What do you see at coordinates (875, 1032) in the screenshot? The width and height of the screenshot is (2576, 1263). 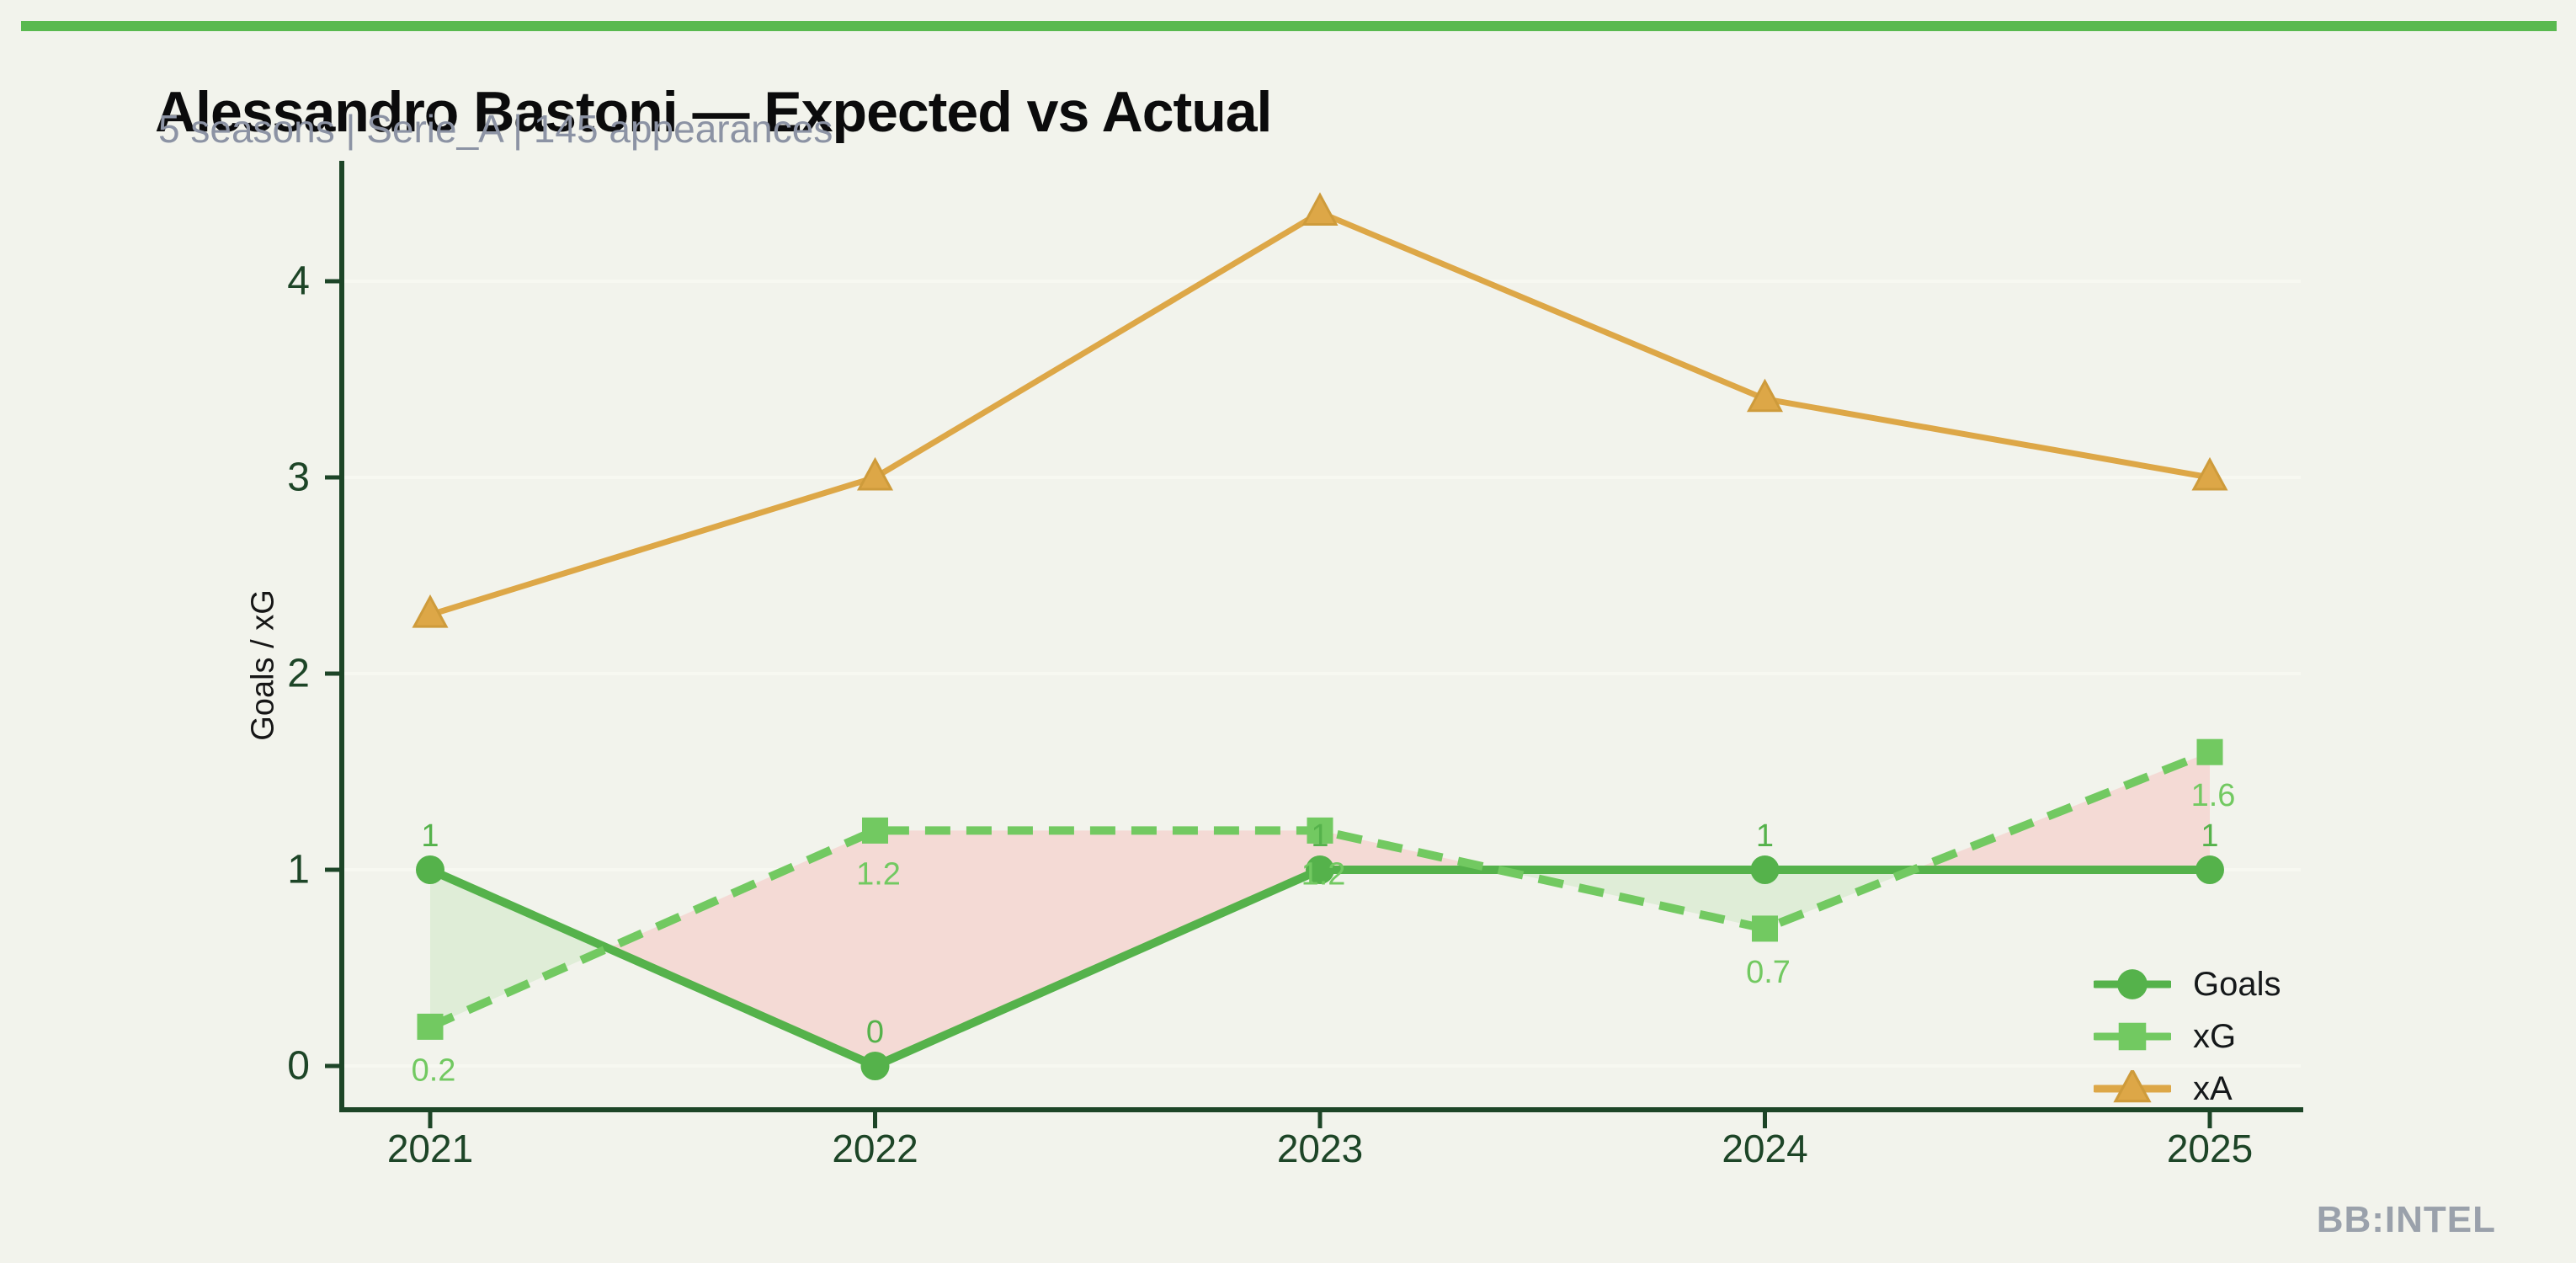 I see `goals-point-label: 0` at bounding box center [875, 1032].